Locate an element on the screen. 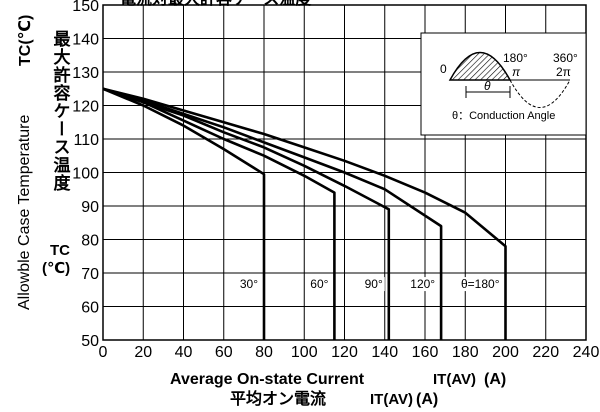 This screenshot has width=600, height=412. y-tick-label: 140 is located at coordinates (85, 40).